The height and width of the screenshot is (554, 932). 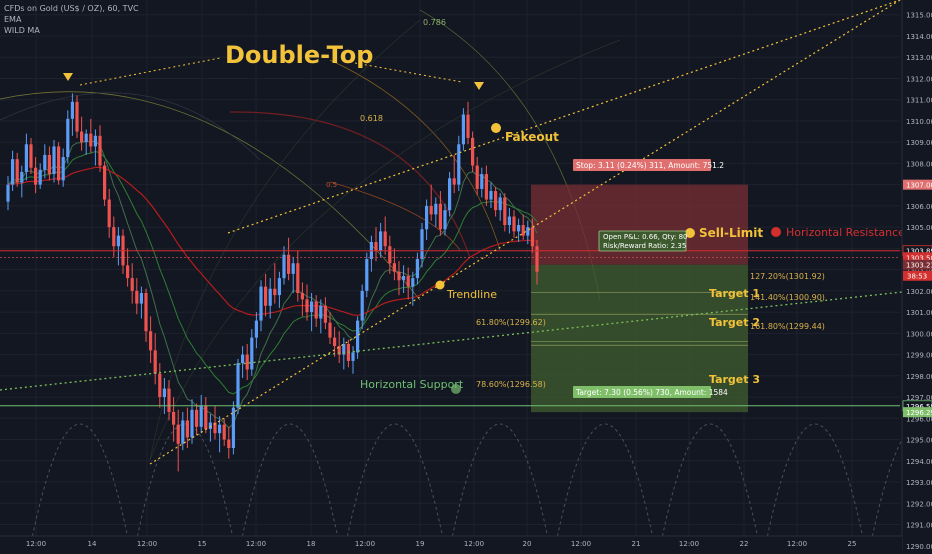 What do you see at coordinates (22, 30) in the screenshot?
I see `wild-ma-indicator-label: WILD MA` at bounding box center [22, 30].